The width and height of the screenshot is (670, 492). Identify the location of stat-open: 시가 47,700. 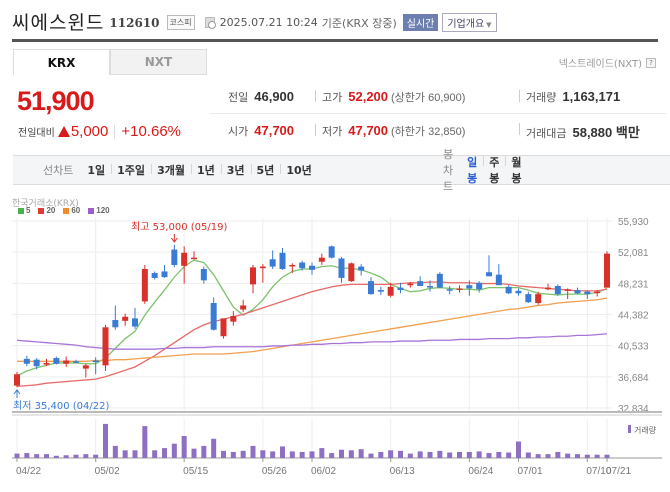
(261, 131).